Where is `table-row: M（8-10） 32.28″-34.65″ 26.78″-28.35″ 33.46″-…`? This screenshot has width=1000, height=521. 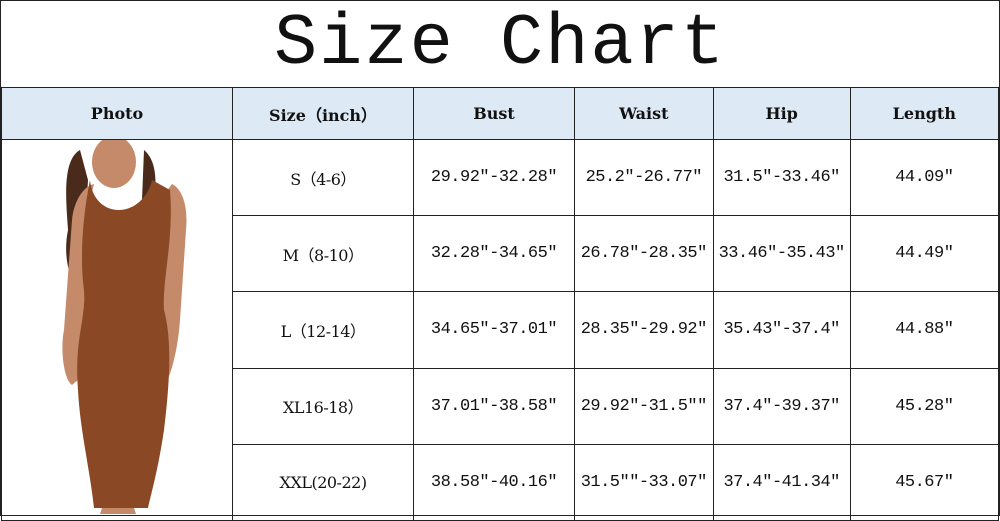
table-row: M（8-10） 32.28″-34.65″ 26.78″-28.35″ 33.46″-… is located at coordinates (501, 254).